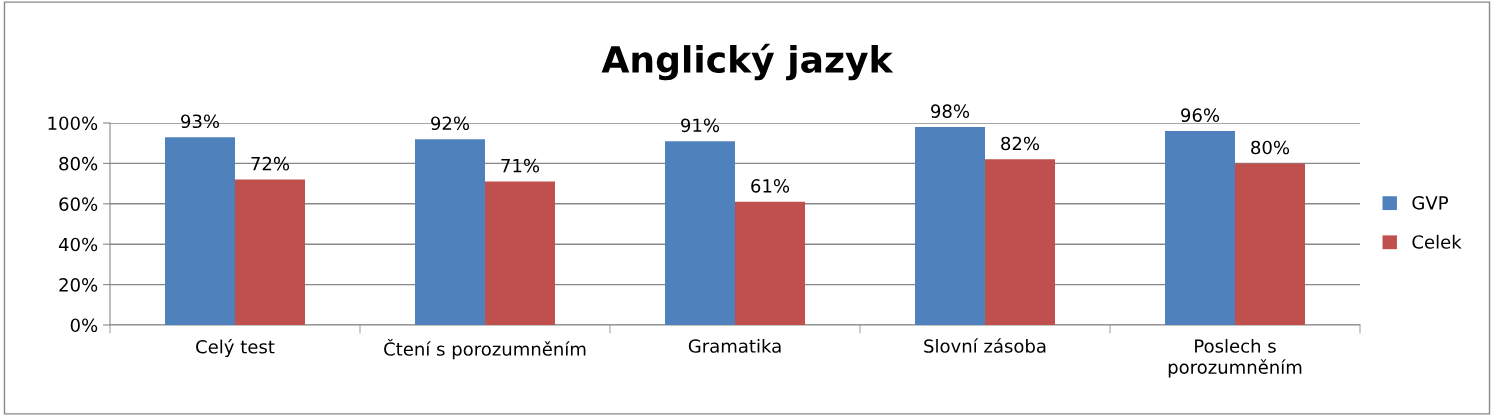 Image resolution: width=1494 pixels, height=416 pixels. Describe the element at coordinates (1235, 358) in the screenshot. I see `x-tick-label: Poslech s porozumněním` at that location.